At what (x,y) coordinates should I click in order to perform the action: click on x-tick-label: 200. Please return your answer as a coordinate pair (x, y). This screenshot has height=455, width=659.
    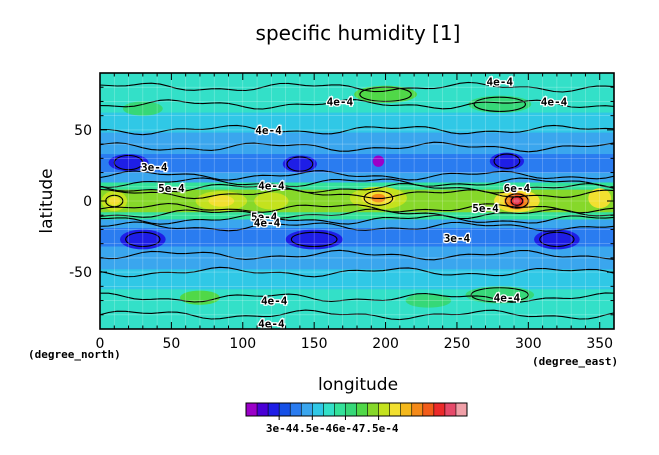
    Looking at the image, I should click on (385, 344).